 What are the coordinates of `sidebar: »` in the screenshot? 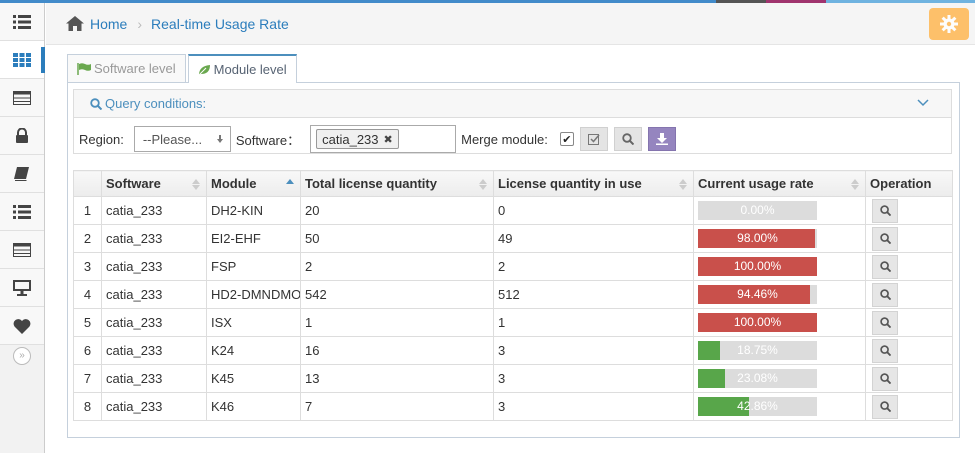 It's located at (22, 228).